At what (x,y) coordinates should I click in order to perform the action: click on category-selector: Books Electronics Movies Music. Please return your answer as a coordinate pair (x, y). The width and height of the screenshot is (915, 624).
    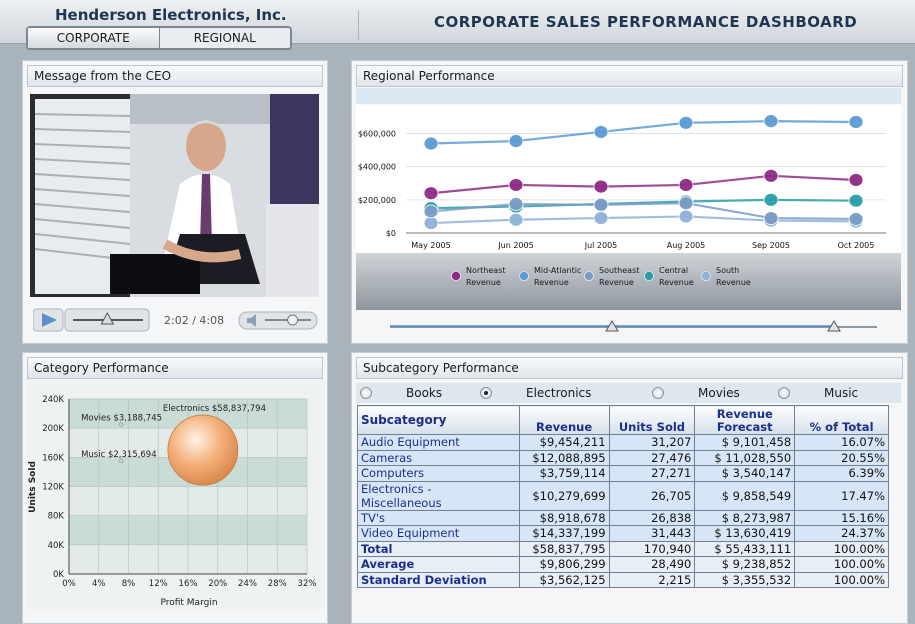
    Looking at the image, I should click on (628, 393).